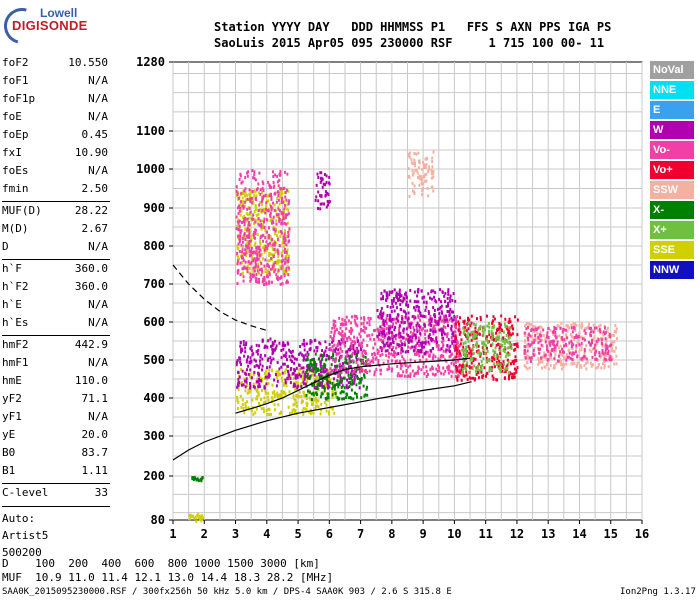  What do you see at coordinates (55, 83) in the screenshot?
I see `param-row: foF1 N/A` at bounding box center [55, 83].